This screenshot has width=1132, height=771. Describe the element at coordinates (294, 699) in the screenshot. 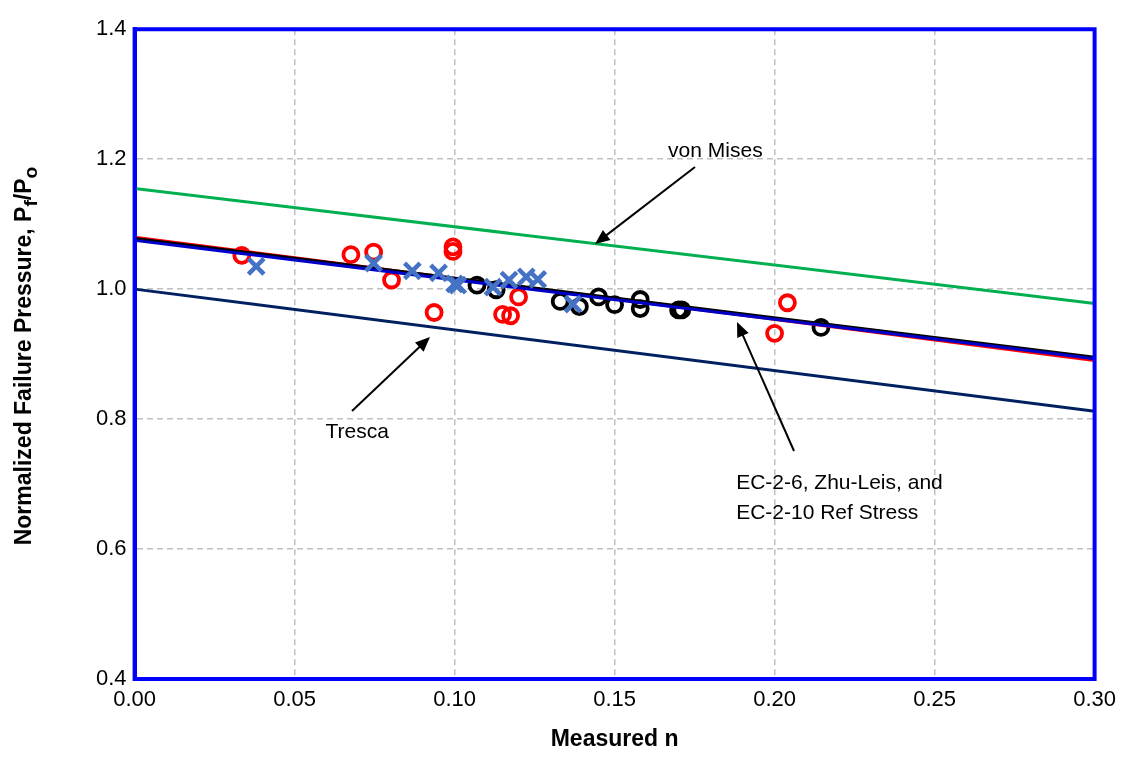

I see `x-tick-label: 0.05` at that location.